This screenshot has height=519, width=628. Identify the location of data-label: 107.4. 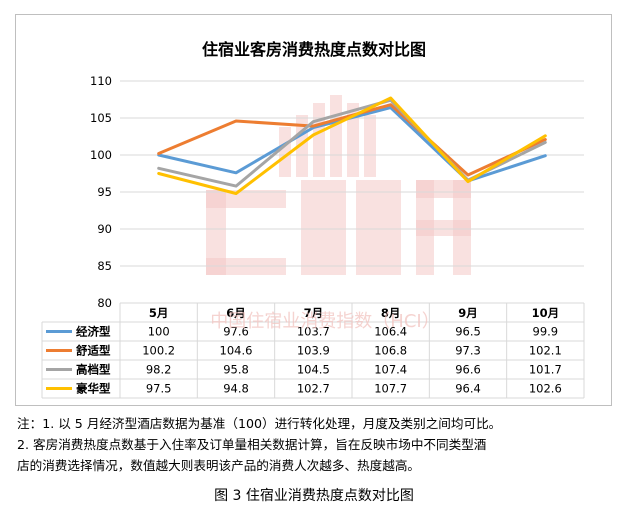
(390, 370).